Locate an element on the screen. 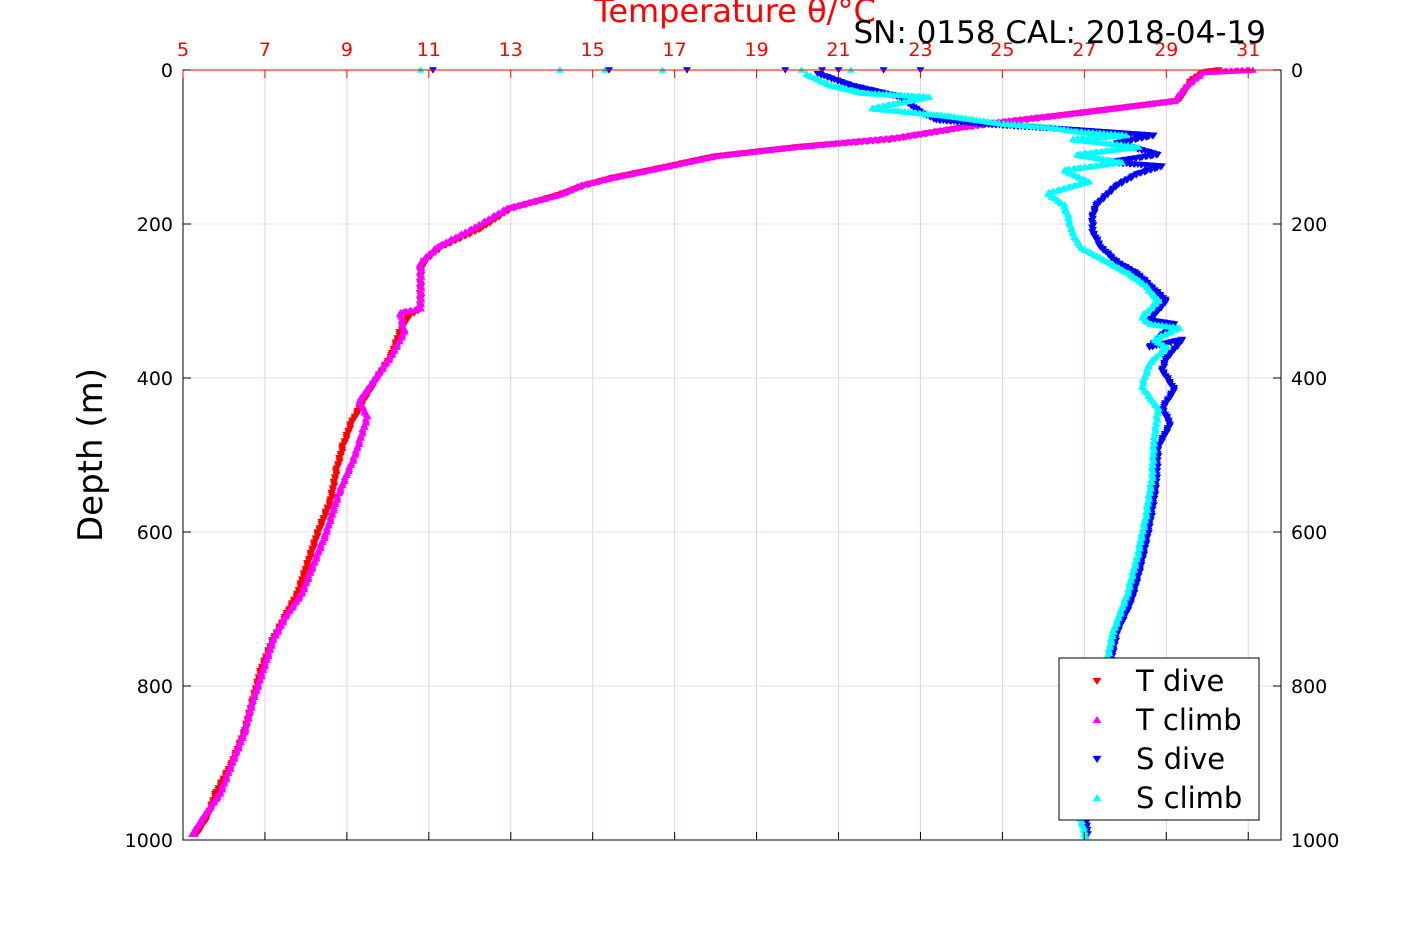  x-tick-label: 31 is located at coordinates (1248, 50).